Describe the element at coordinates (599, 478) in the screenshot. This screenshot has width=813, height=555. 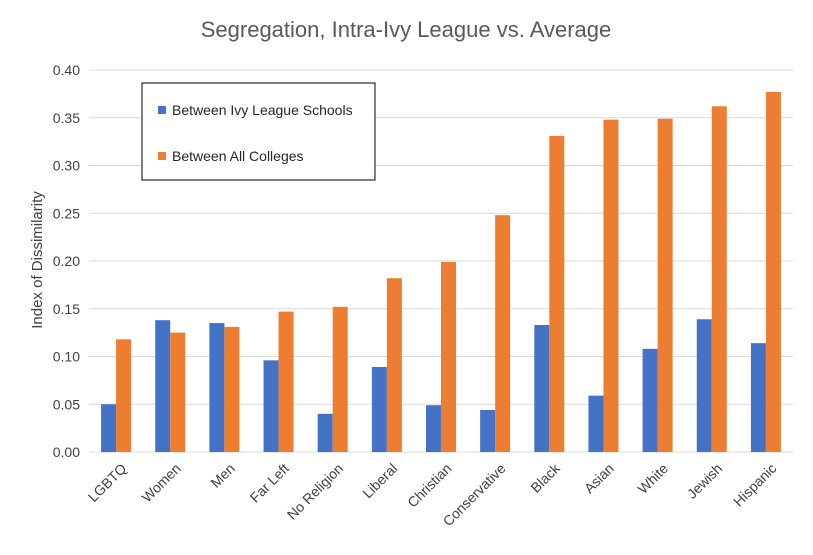
I see `x-tick-label: Asian` at that location.